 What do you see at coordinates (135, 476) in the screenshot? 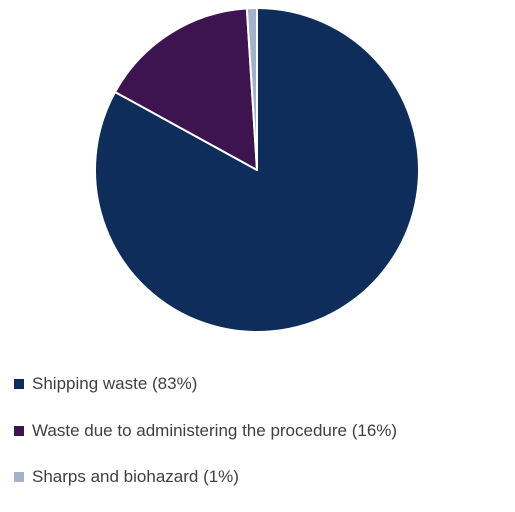
I see `legend-label-sharps-biohazard: Sharps and biohazard (1%)` at bounding box center [135, 476].